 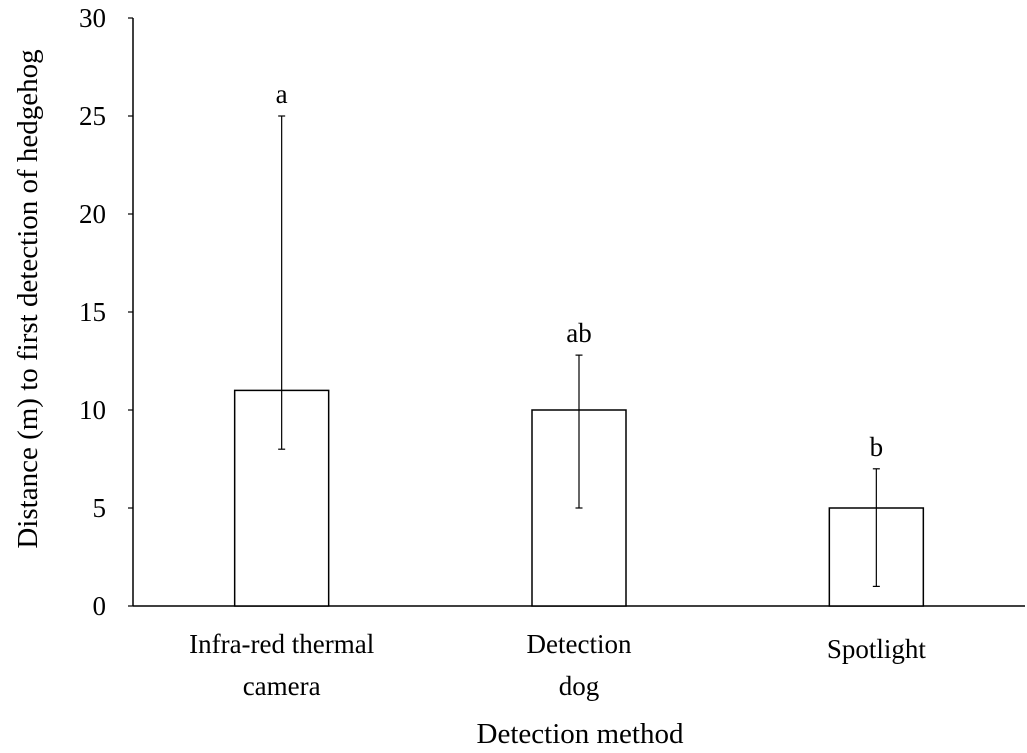 I want to click on y-tick-label: 5, so click(x=100, y=508).